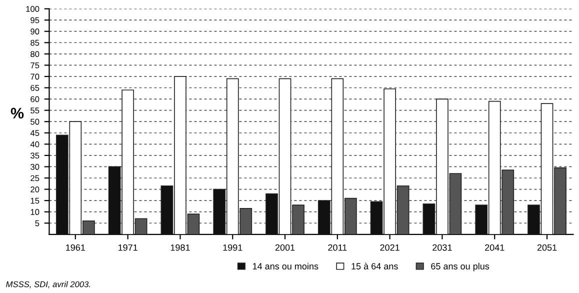 This screenshot has width=579, height=293. Describe the element at coordinates (35, 111) in the screenshot. I see `y-tick-label: 55` at that location.